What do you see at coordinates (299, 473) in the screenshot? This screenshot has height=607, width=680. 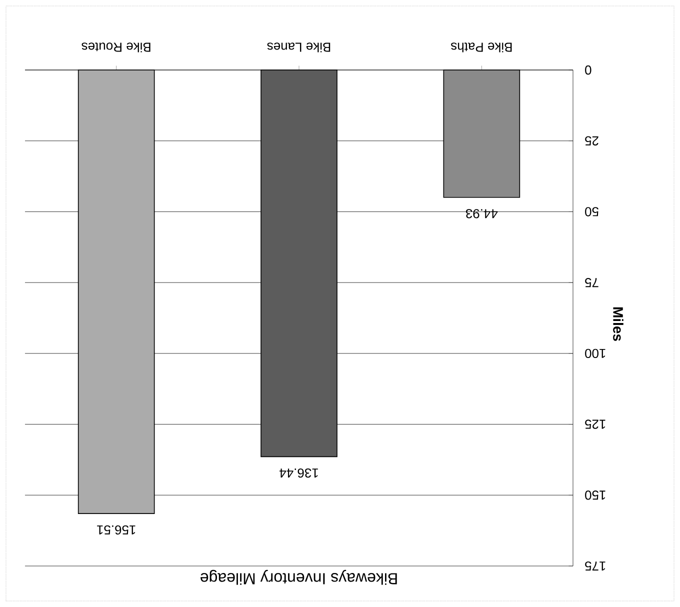 I see `data-label: 136.44` at bounding box center [299, 473].